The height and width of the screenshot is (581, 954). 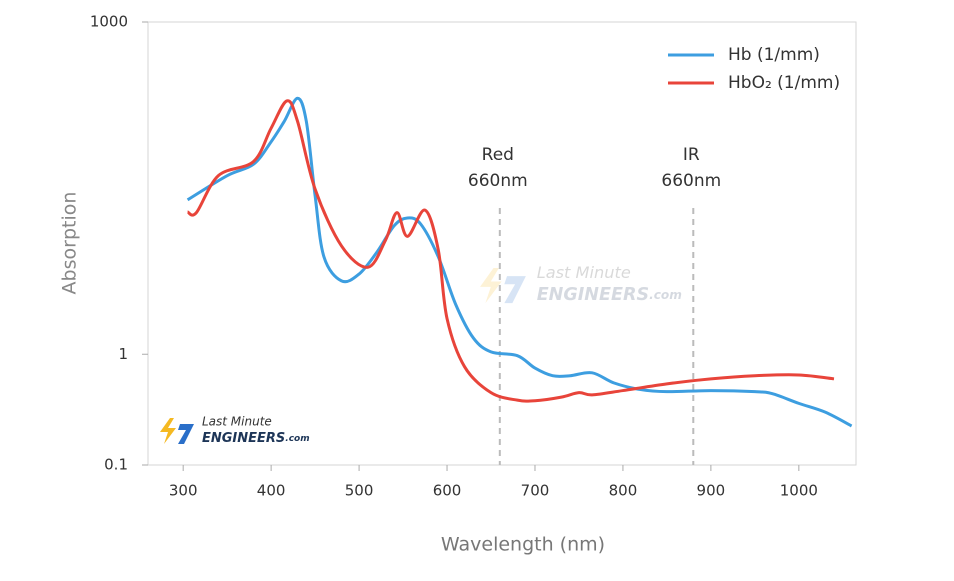 What do you see at coordinates (691, 155) in the screenshot?
I see `annotation-text: IR` at bounding box center [691, 155].